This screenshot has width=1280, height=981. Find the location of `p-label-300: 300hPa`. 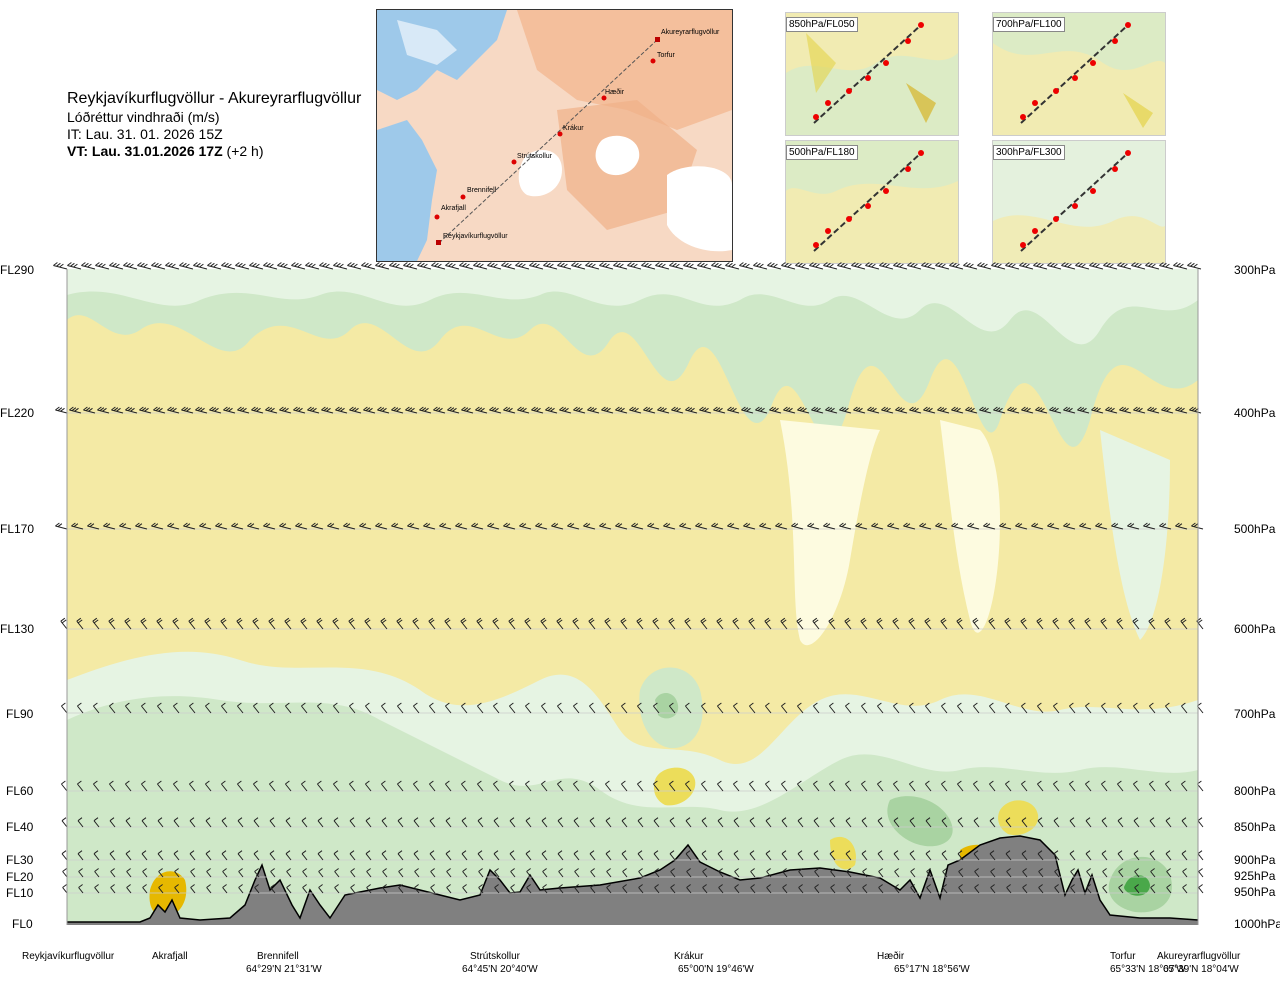

p-label-300: 300hPa is located at coordinates (1255, 270).